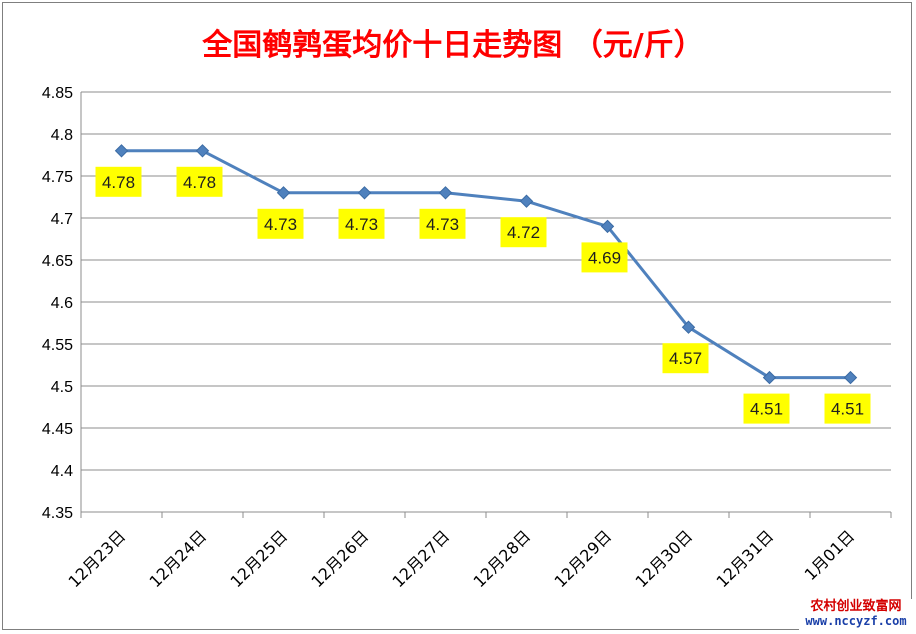 Image resolution: width=916 pixels, height=634 pixels. What do you see at coordinates (582, 558) in the screenshot?
I see `x-tick-label: 12月29日` at bounding box center [582, 558].